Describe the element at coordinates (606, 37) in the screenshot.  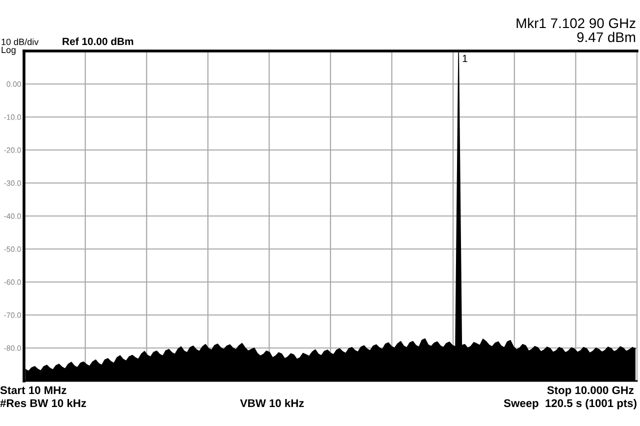
I see `text: 9.47 dBm` at that location.